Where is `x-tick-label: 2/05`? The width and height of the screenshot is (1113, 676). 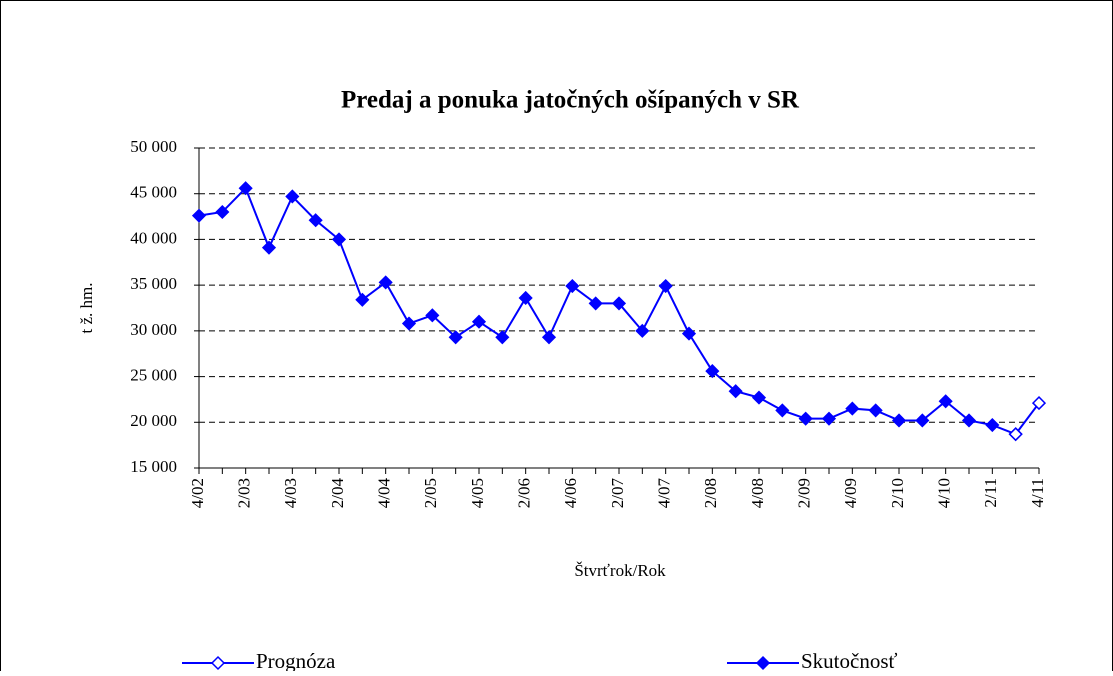 x-tick-label: 2/05 is located at coordinates (430, 493).